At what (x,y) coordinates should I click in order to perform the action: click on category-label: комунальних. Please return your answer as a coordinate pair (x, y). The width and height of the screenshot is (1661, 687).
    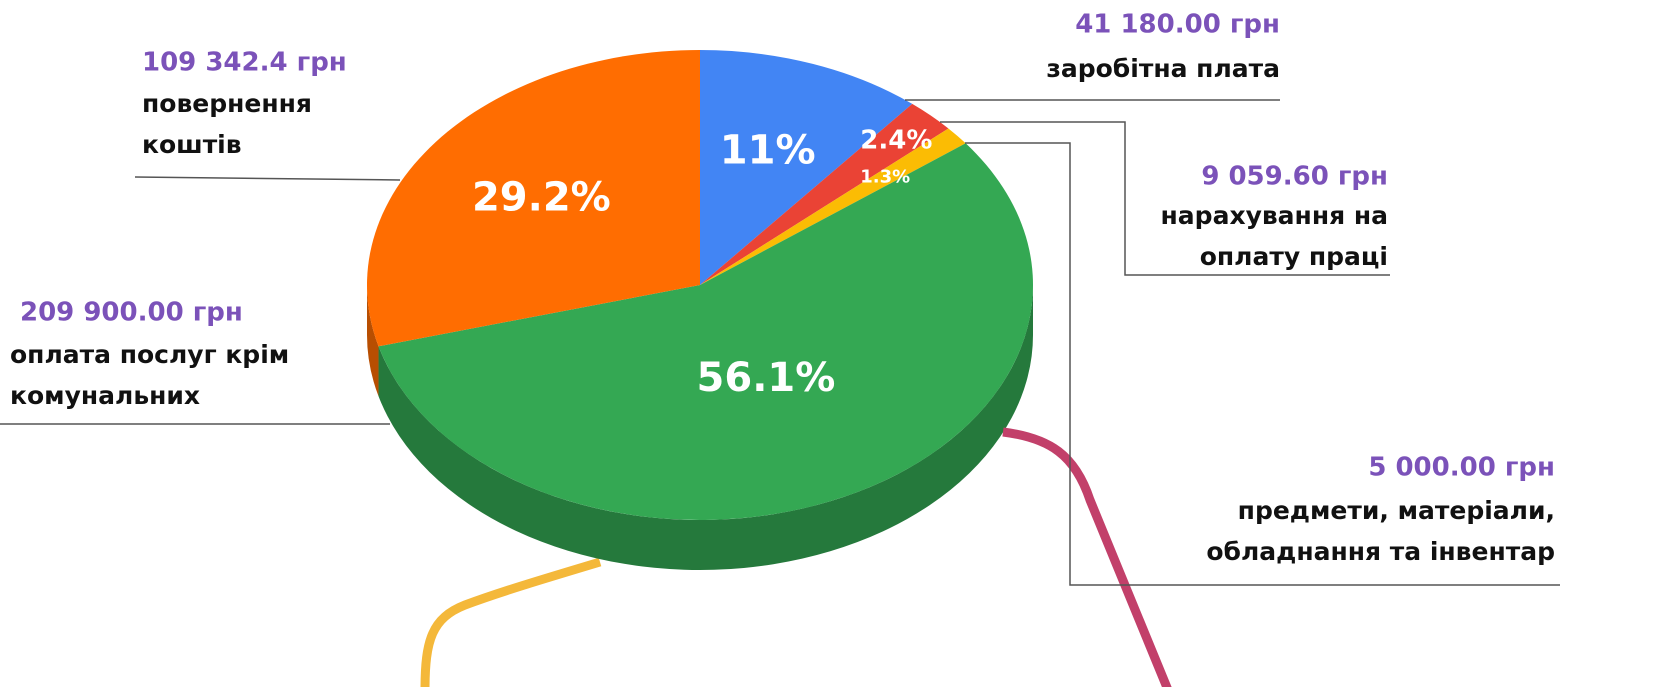
    Looking at the image, I should click on (105, 395).